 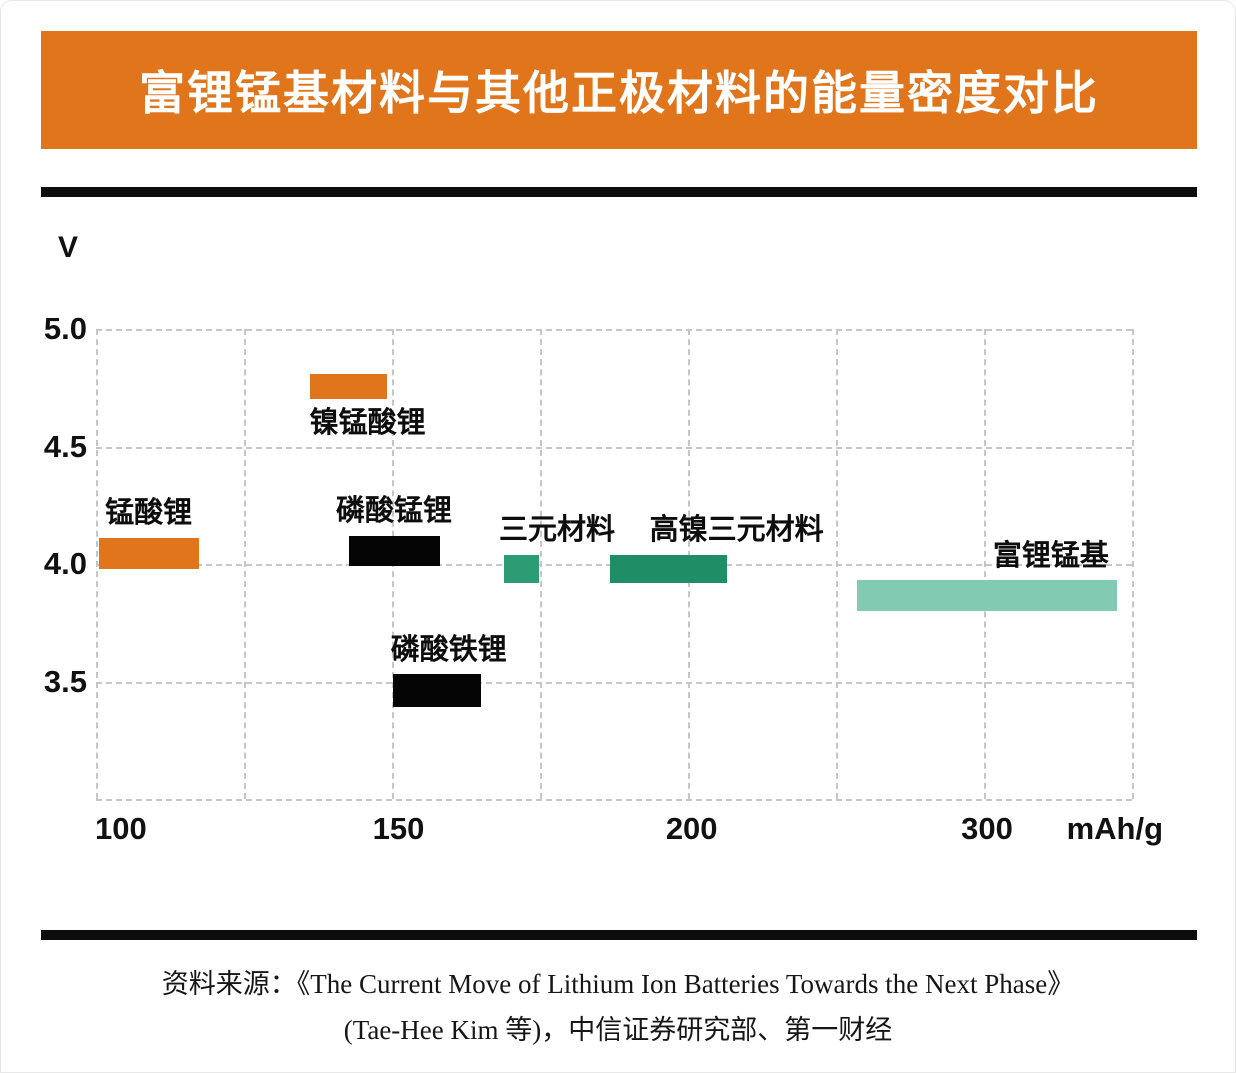 What do you see at coordinates (619, 192) in the screenshot?
I see `top-divider` at bounding box center [619, 192].